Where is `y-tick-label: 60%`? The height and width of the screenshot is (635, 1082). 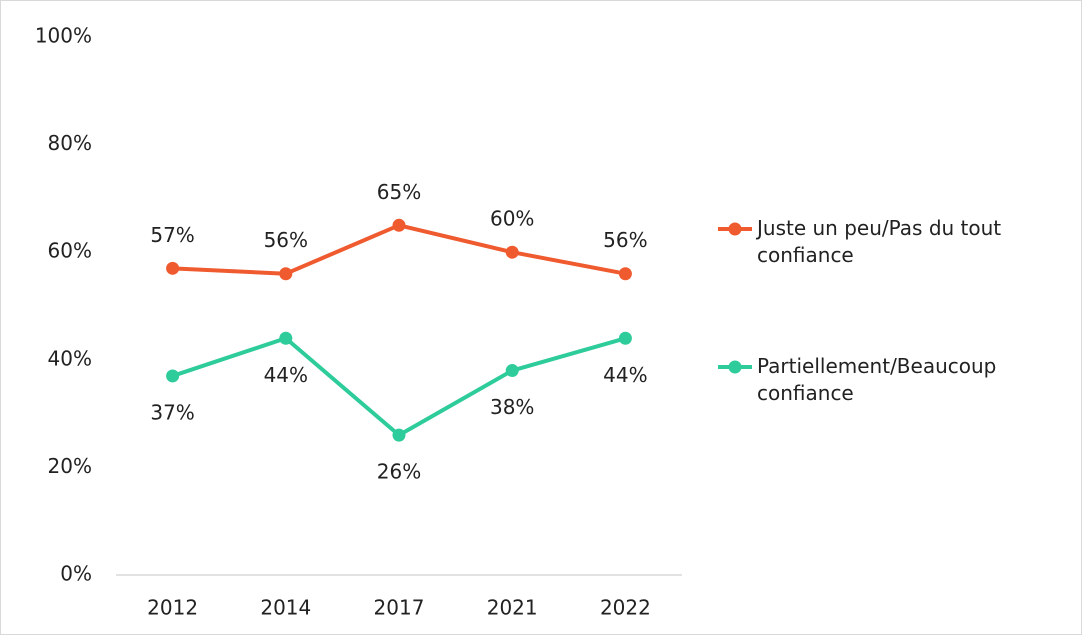 y-tick-label: 60% is located at coordinates (70, 251).